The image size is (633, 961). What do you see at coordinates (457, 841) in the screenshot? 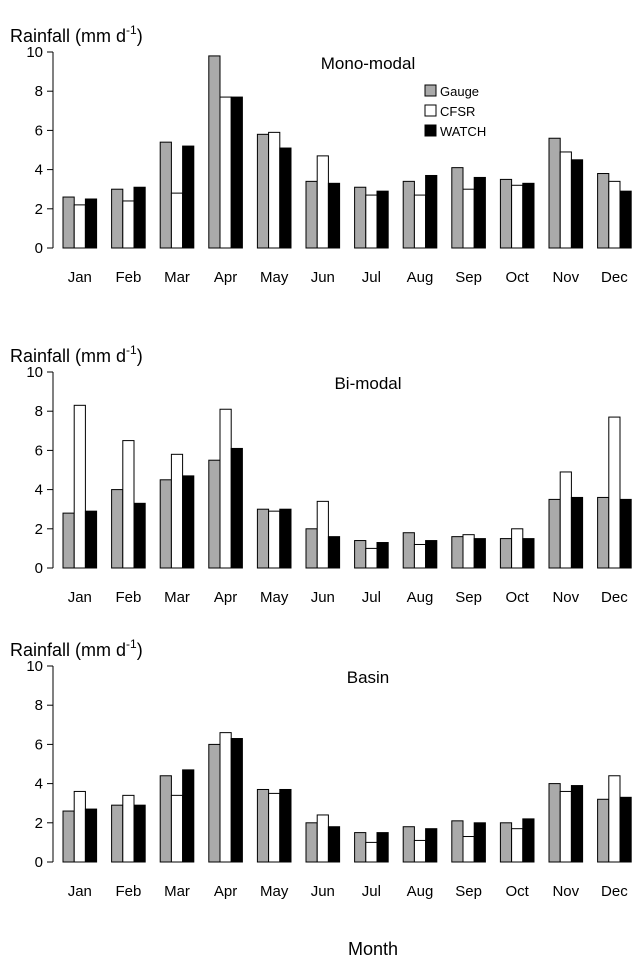
I see `bar-gauge-sep` at bounding box center [457, 841].